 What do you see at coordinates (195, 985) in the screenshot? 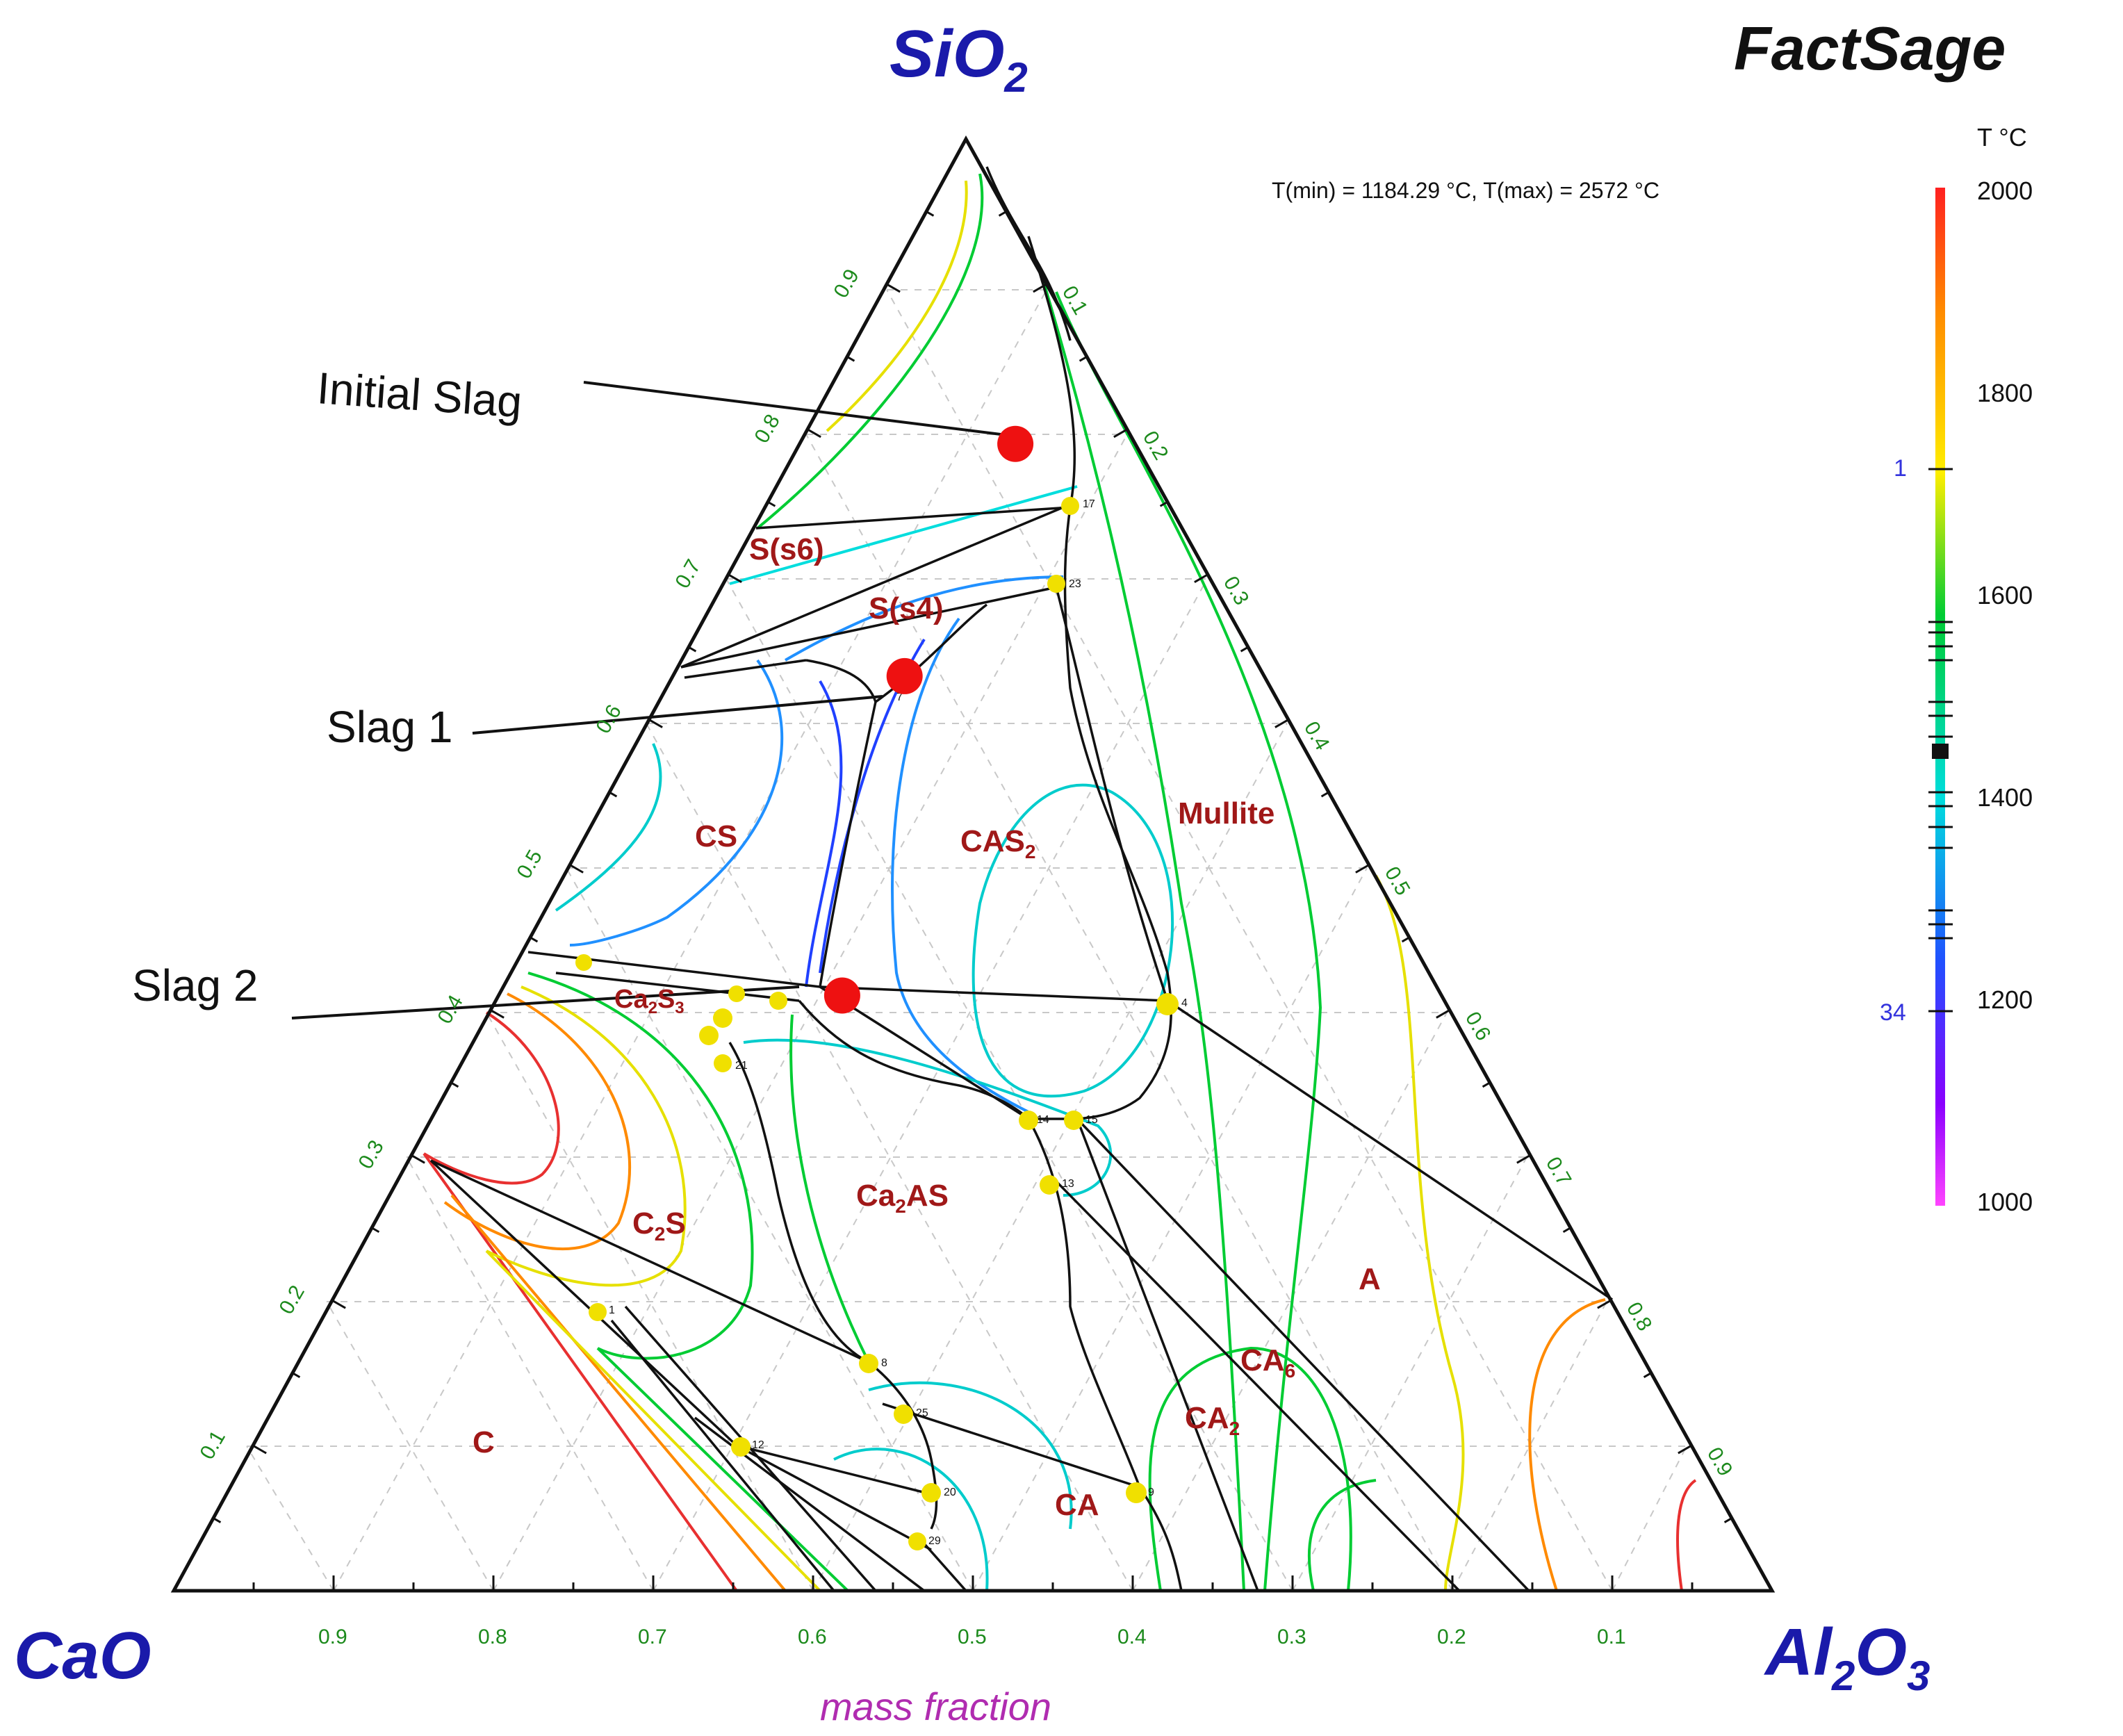
I see `callout-slag-2: Slag 2` at bounding box center [195, 985].